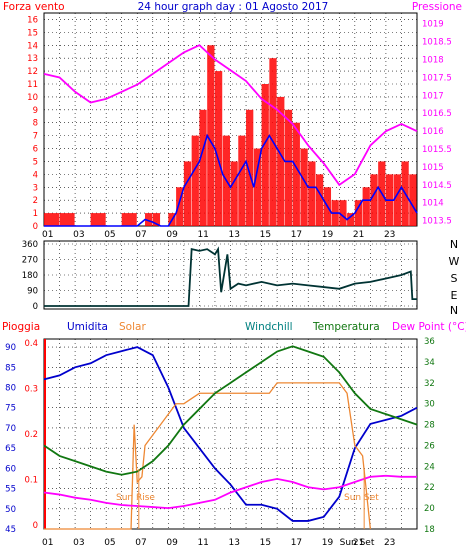  I want to click on x-hour-tick-label: 17, so click(296, 235).